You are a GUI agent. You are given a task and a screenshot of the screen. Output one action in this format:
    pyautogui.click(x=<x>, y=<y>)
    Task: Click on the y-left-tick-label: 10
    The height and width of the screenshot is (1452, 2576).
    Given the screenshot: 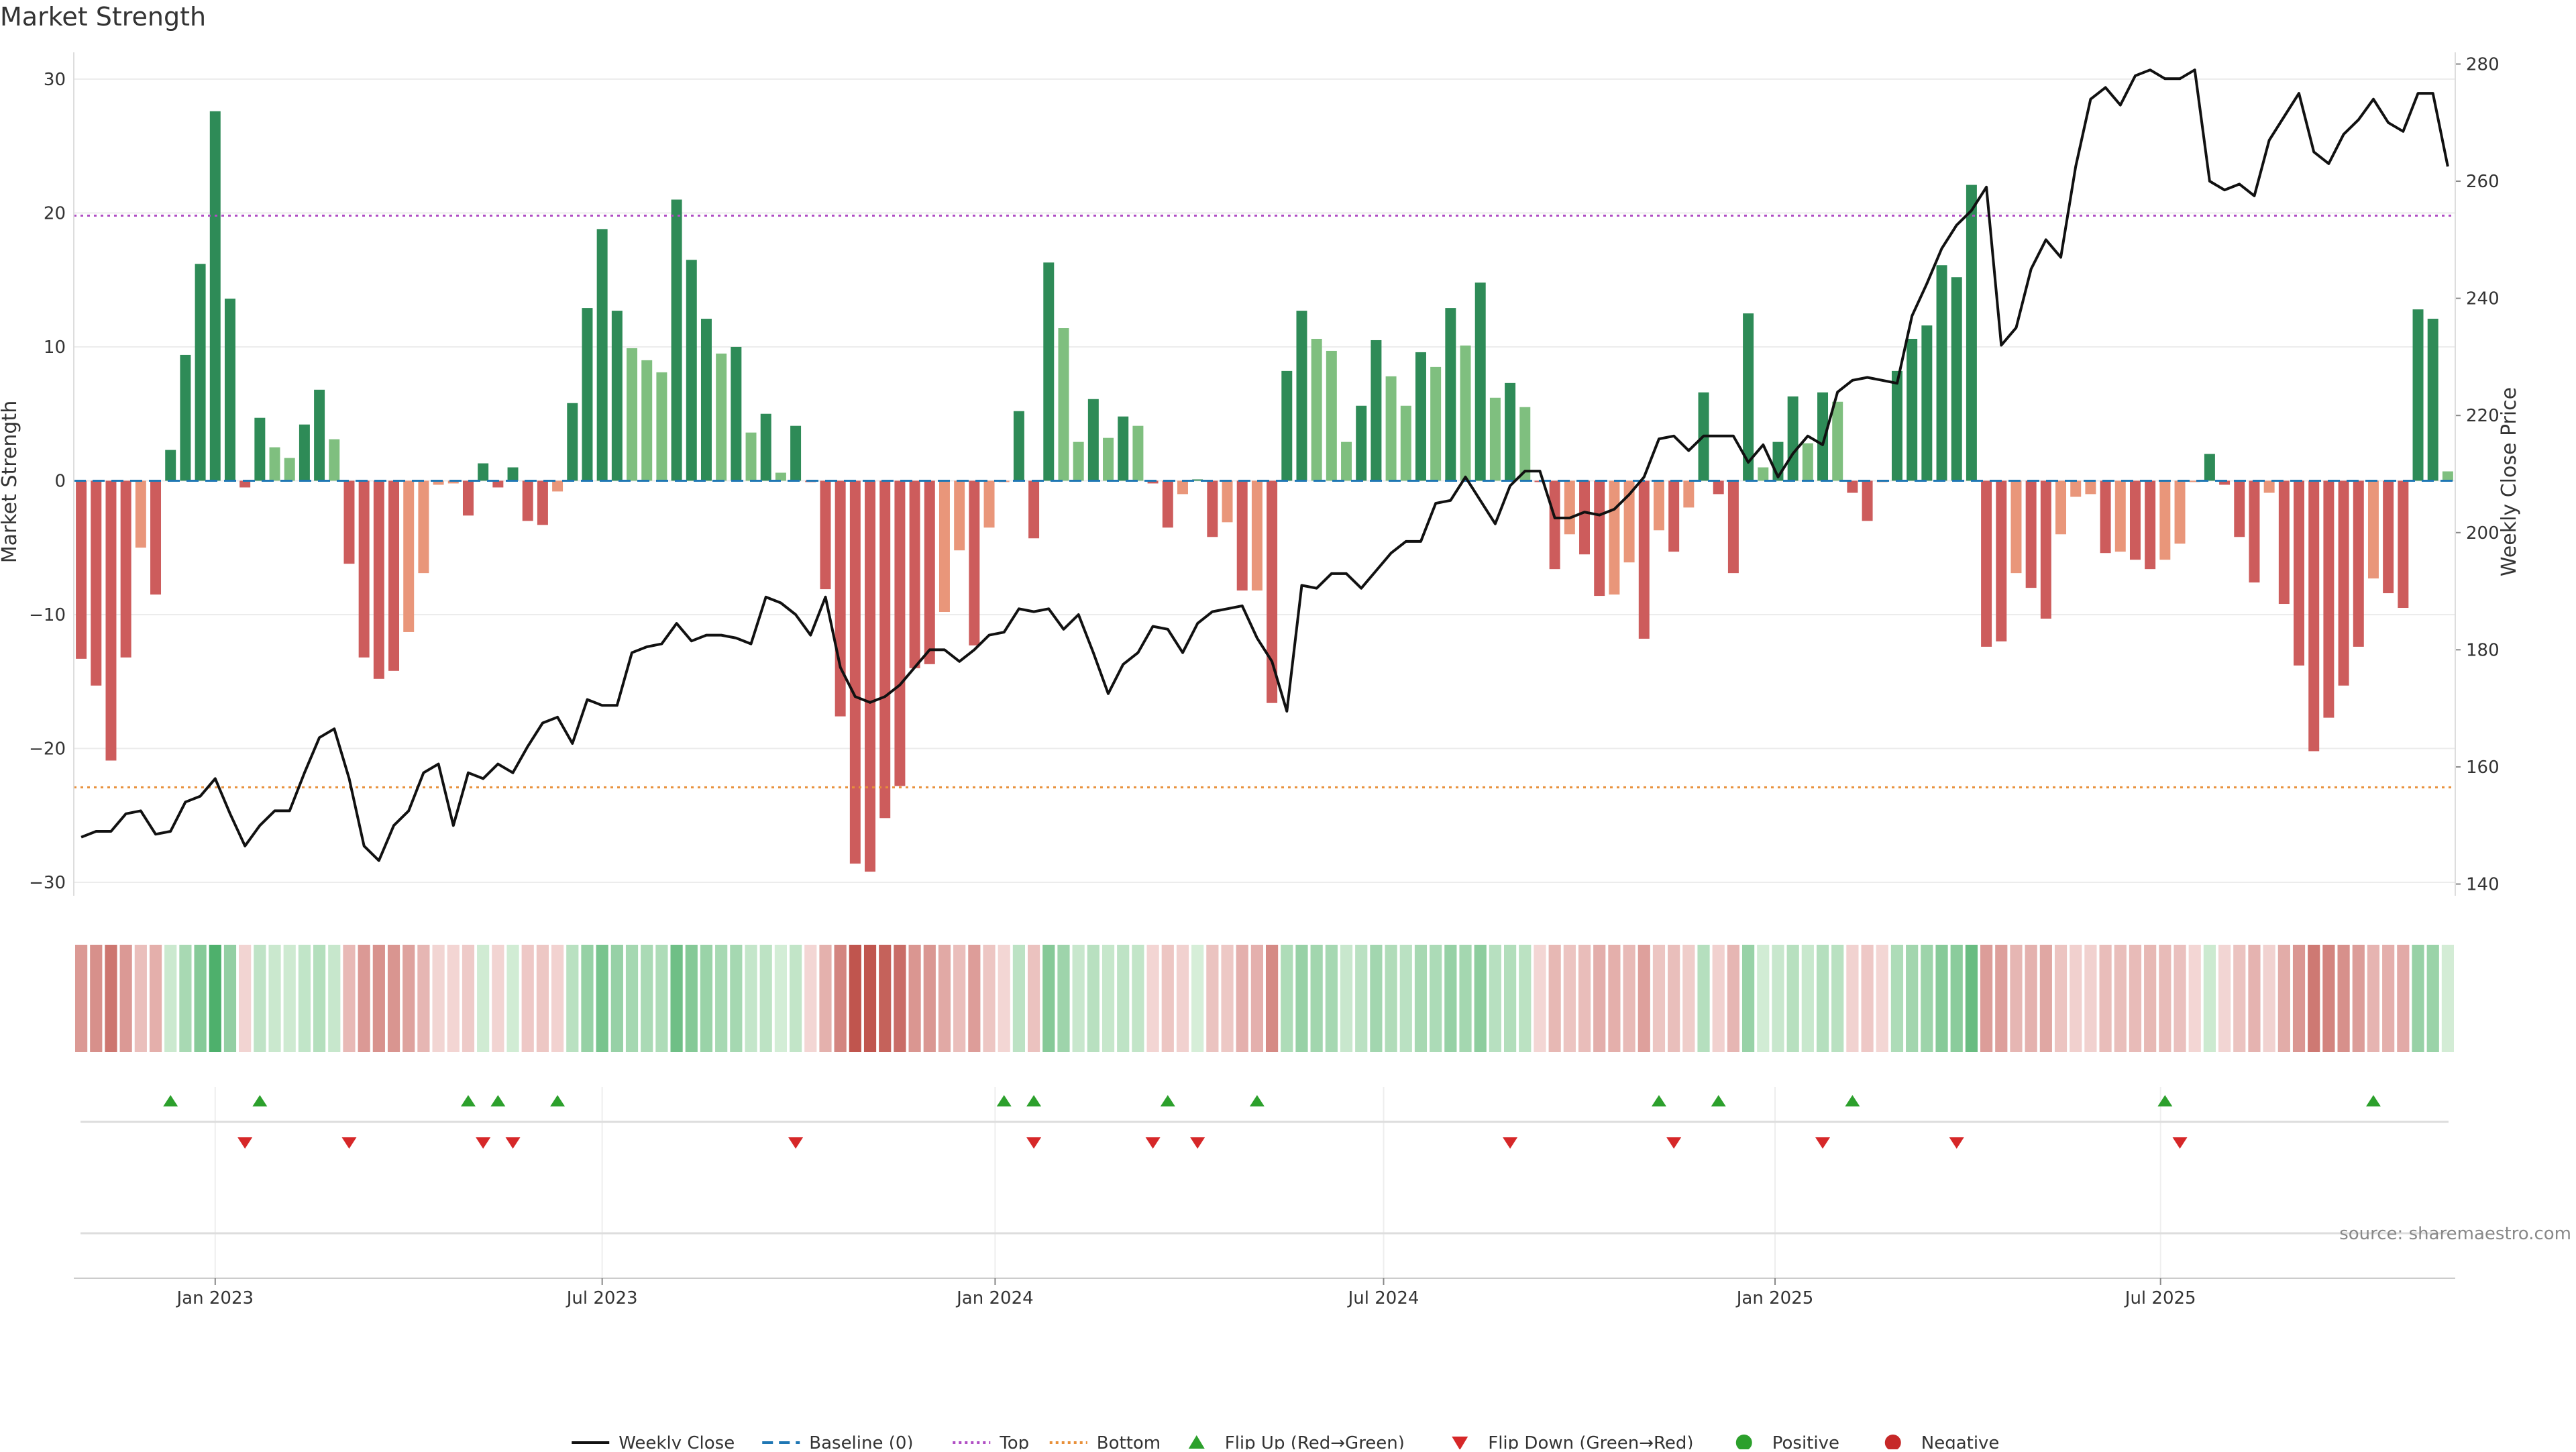 What is the action you would take?
    pyautogui.click(x=55, y=348)
    